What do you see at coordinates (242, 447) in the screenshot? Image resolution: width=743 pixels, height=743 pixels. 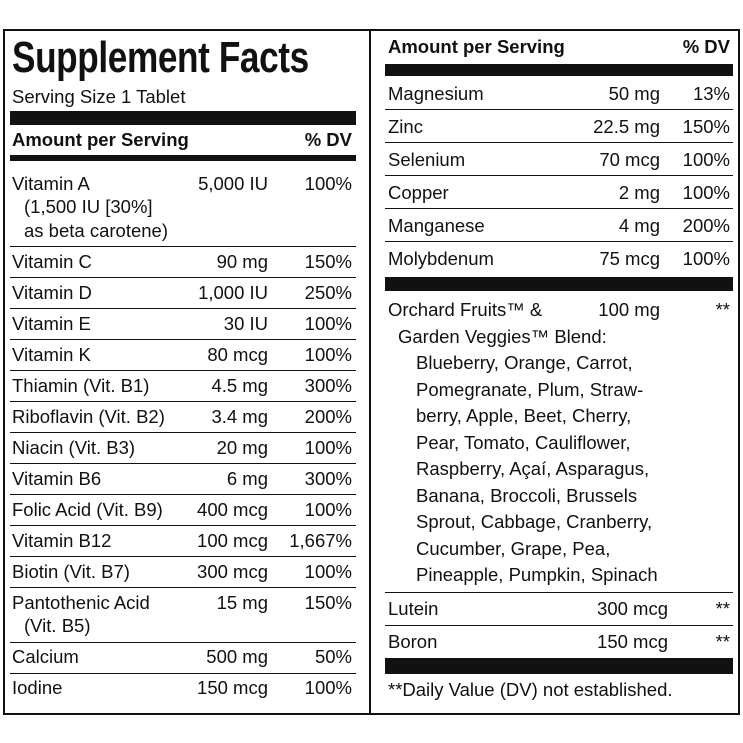 I see `amount: 20 mg` at bounding box center [242, 447].